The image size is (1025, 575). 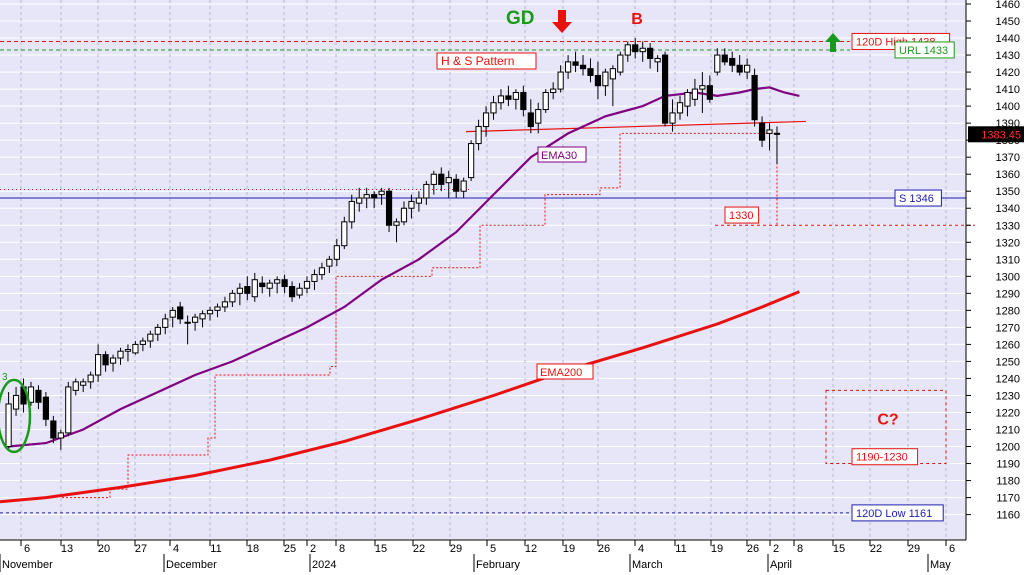 What do you see at coordinates (1008, 22) in the screenshot?
I see `y-tick-label: 1450` at bounding box center [1008, 22].